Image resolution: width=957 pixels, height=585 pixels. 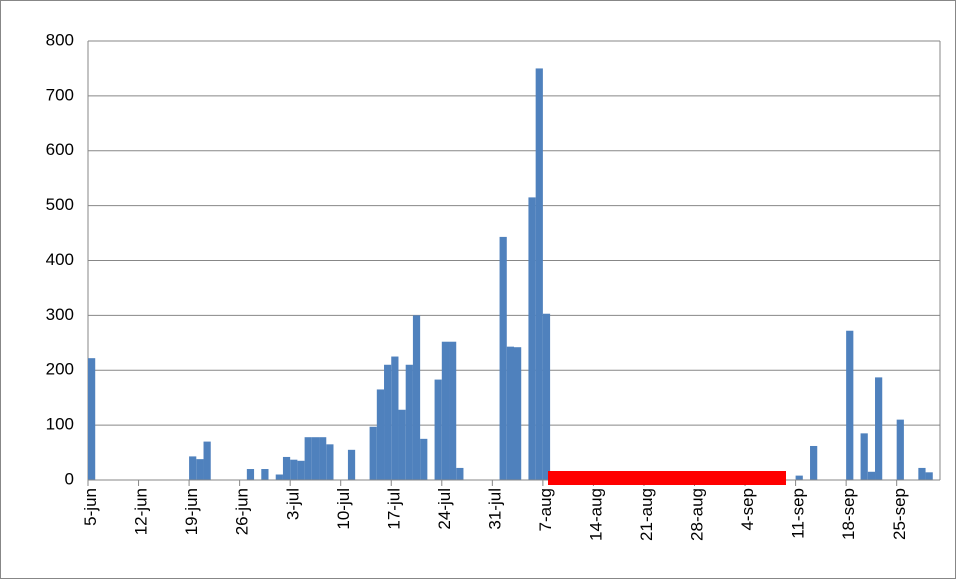 I want to click on y-tick-label: 500, so click(x=60, y=204).